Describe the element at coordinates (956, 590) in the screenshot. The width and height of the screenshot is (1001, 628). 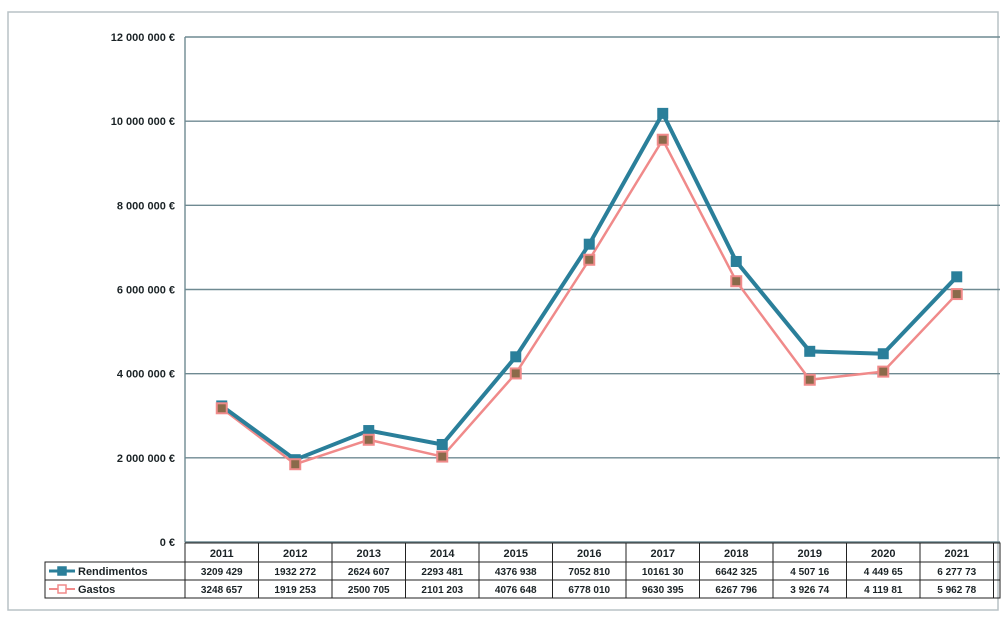
I see `table-cell: 5 962 78` at that location.